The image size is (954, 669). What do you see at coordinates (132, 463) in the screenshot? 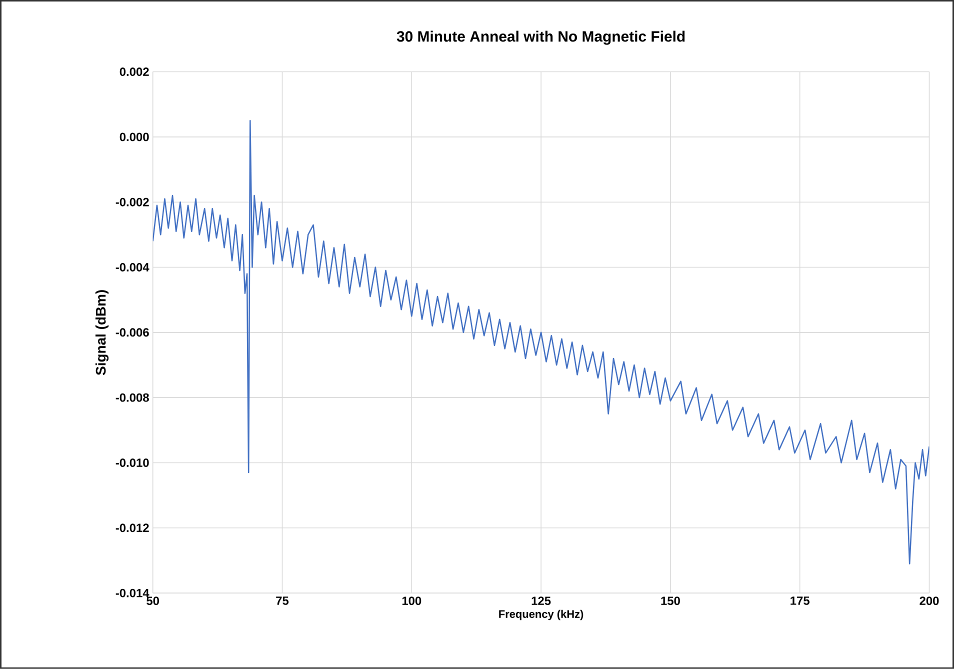
I see `y-tick-label: -0.010` at bounding box center [132, 463].